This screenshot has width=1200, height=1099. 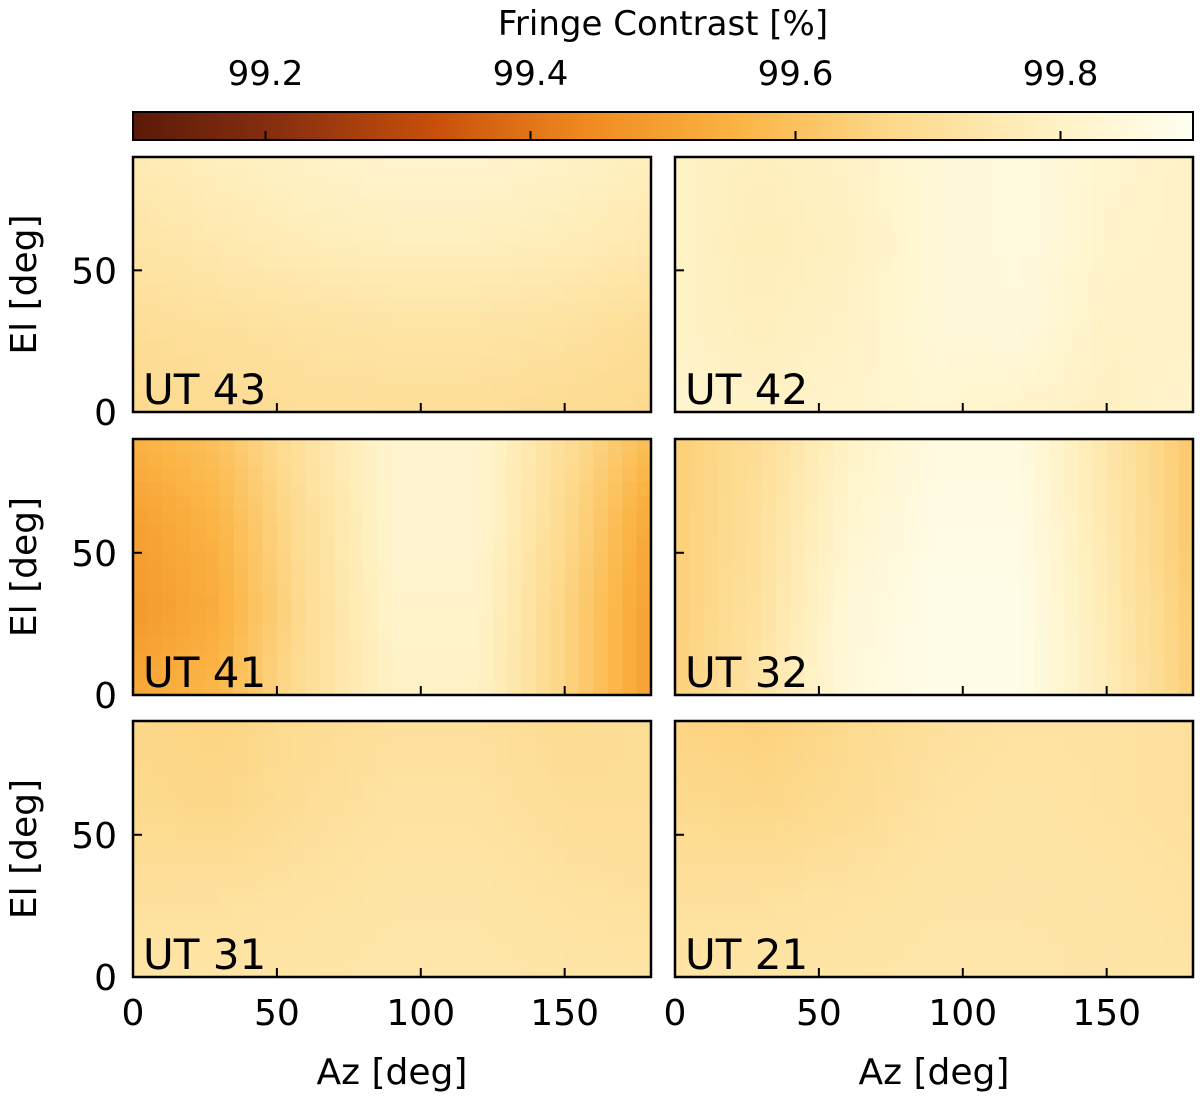 What do you see at coordinates (392, 567) in the screenshot?
I see `panel-frame` at bounding box center [392, 567].